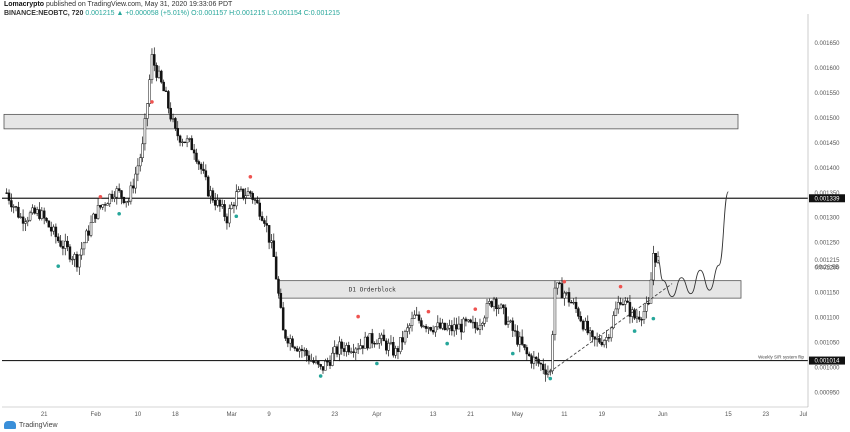 This screenshot has height=432, width=850. What do you see at coordinates (269, 415) in the screenshot?
I see `x-tick-label: 9` at bounding box center [269, 415].